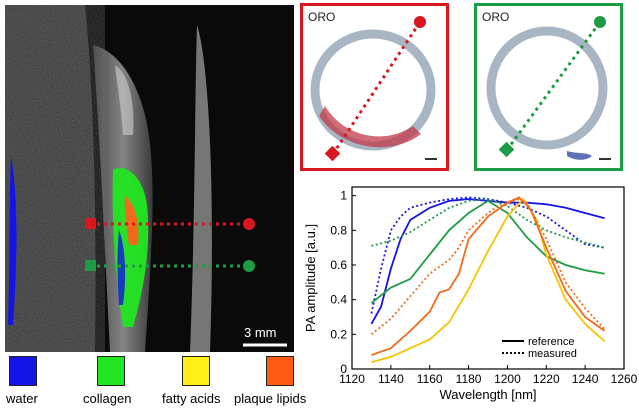 This screenshot has height=409, width=639. I want to click on legend-label-fatty-acids: fatty acids, so click(191, 398).